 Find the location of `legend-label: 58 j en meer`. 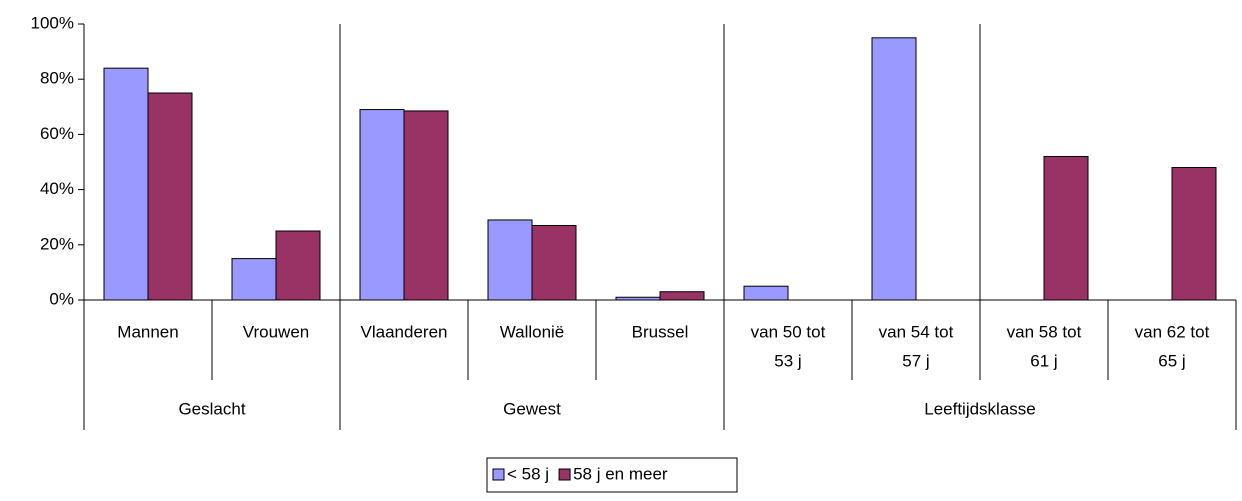

legend-label: 58 j en meer is located at coordinates (620, 473).